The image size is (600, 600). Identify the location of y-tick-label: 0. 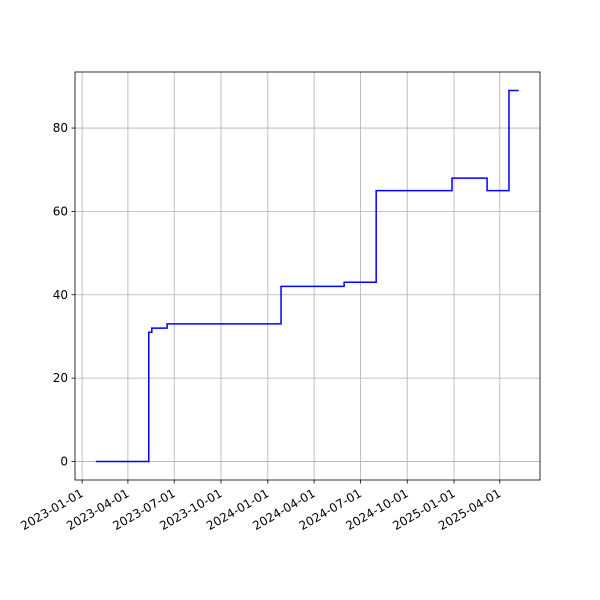
(64, 461).